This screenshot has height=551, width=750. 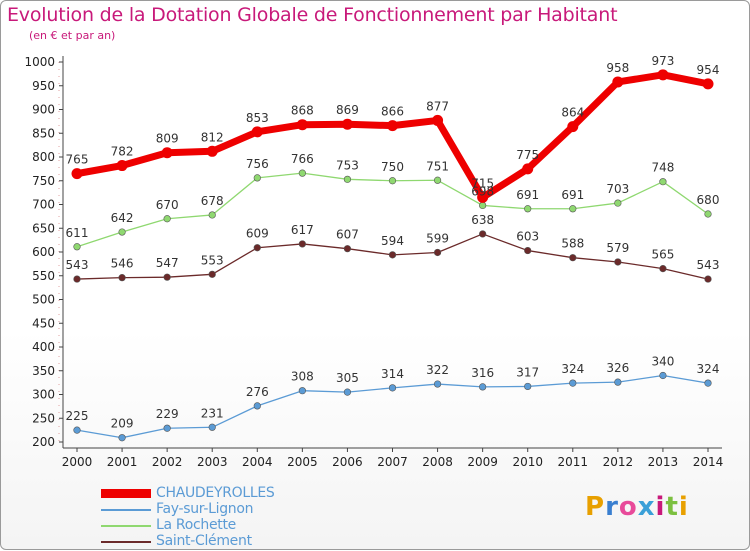 I want to click on data-label: 748, so click(x=662, y=168).